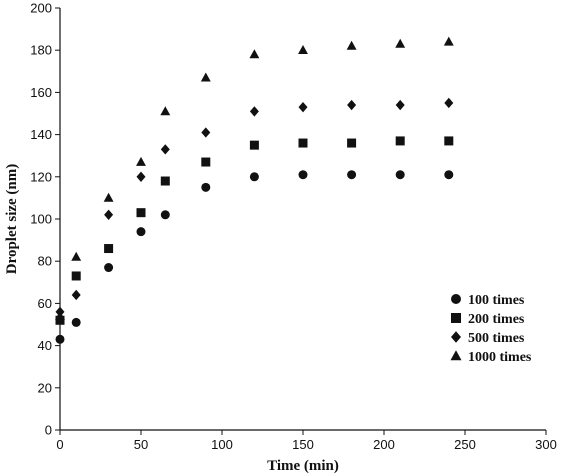  Describe the element at coordinates (41, 176) in the screenshot. I see `y-tick-label: 120` at that location.